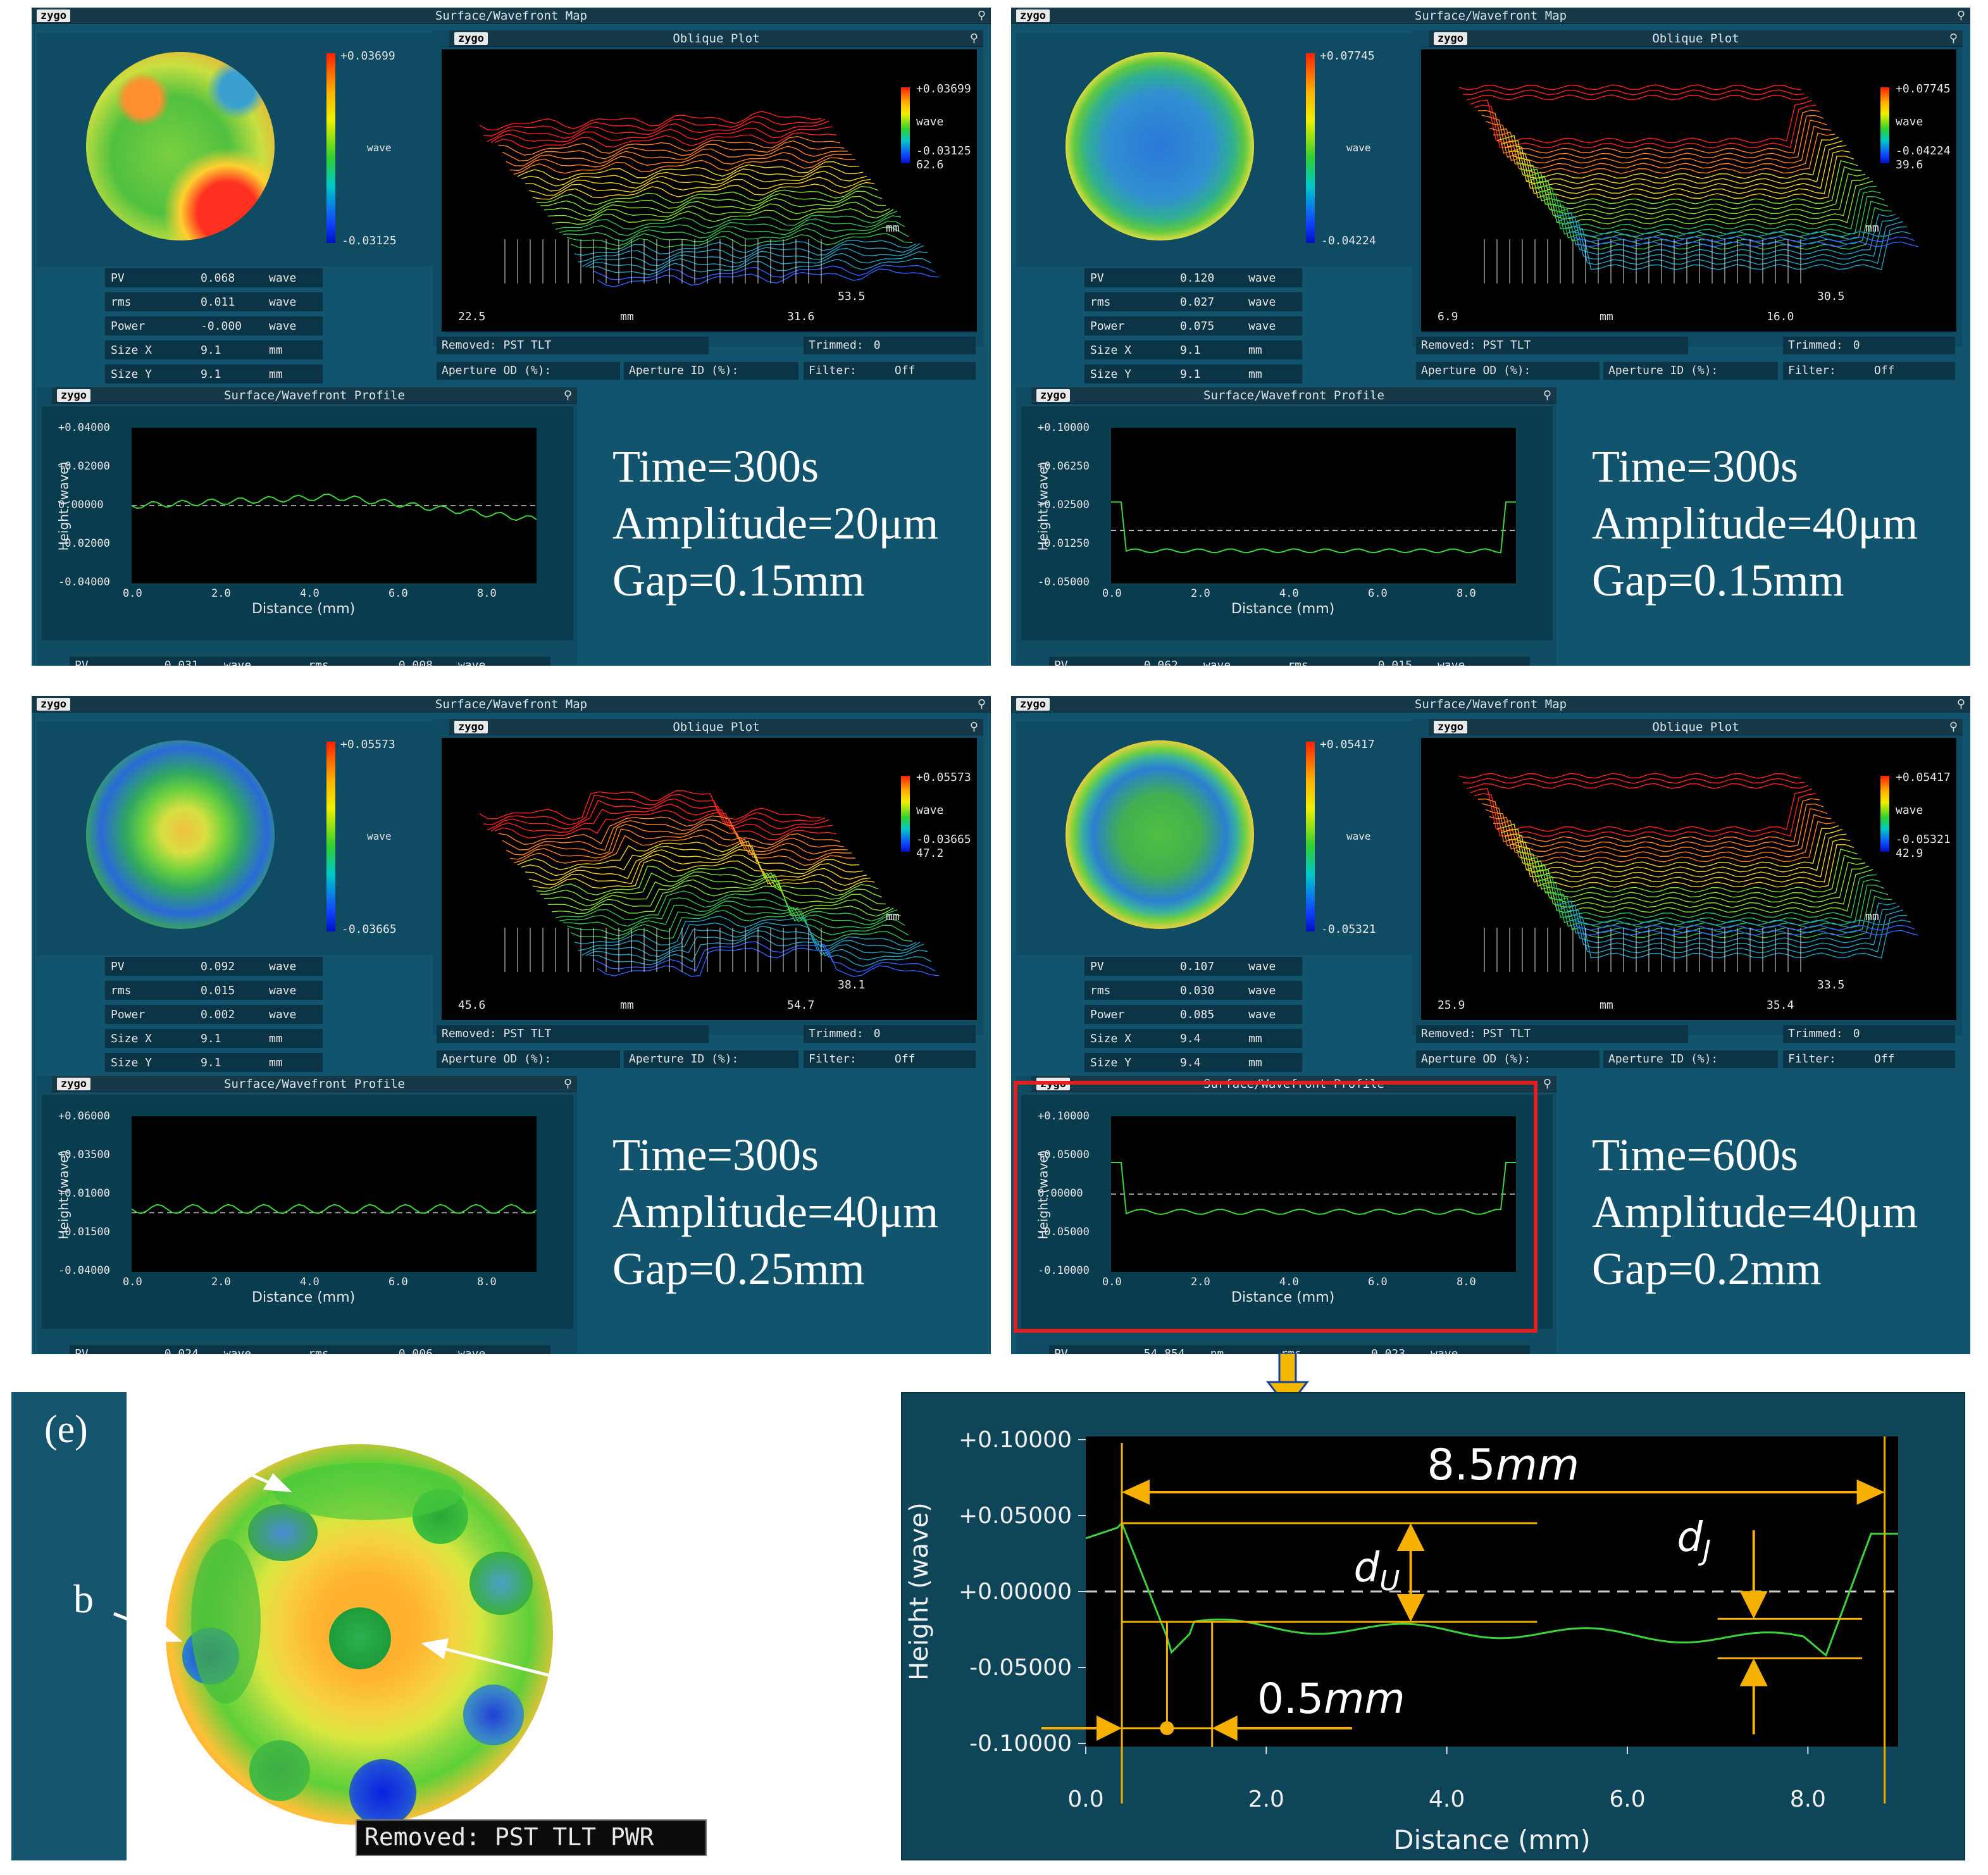 This screenshot has width=1988, height=1875. What do you see at coordinates (1816, 1033) in the screenshot?
I see `trimmed-label: Trimmed:` at bounding box center [1816, 1033].